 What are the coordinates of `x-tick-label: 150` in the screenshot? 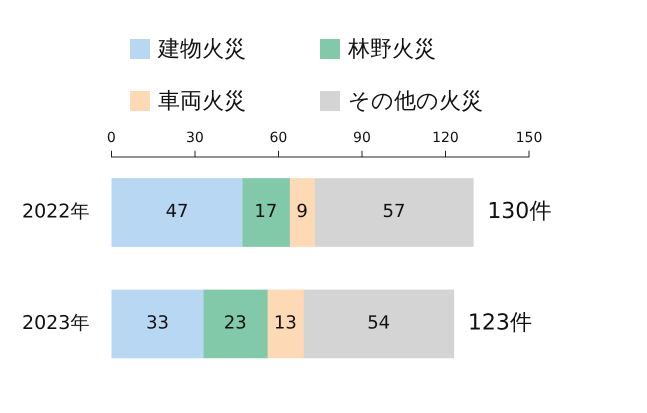 It's located at (529, 138).